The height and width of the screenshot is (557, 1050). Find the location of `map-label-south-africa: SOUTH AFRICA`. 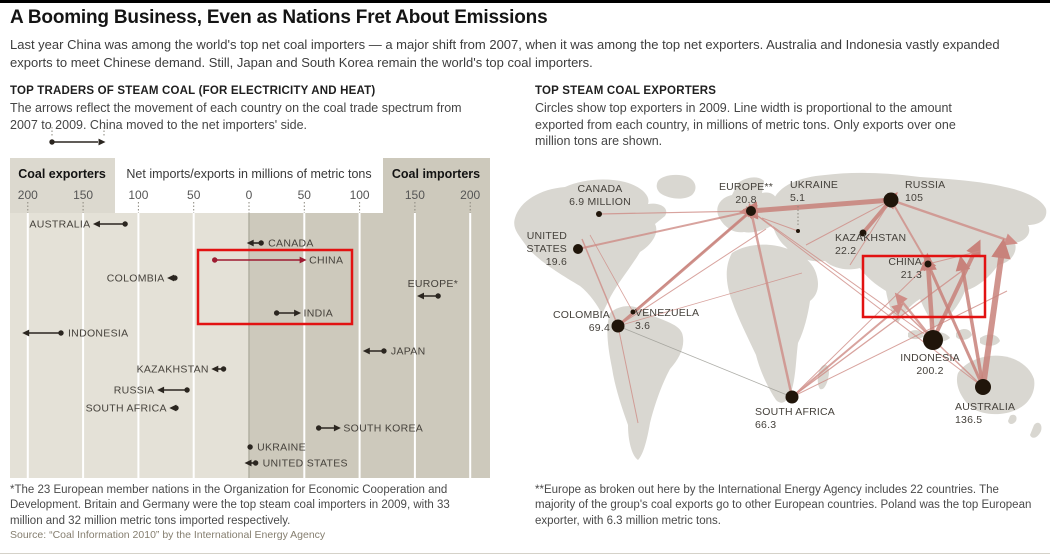

map-label-south-africa: SOUTH AFRICA is located at coordinates (795, 412).